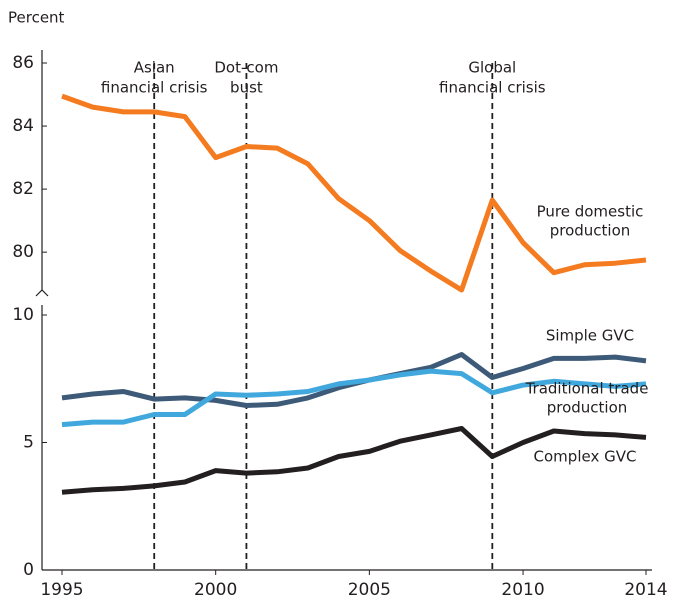  Describe the element at coordinates (215, 590) in the screenshot. I see `x-tick-label: 2000` at that location.